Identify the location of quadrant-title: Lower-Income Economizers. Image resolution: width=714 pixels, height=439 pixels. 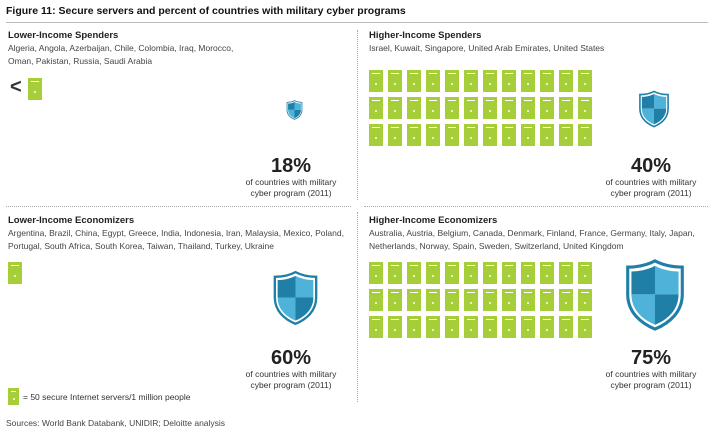
(71, 220).